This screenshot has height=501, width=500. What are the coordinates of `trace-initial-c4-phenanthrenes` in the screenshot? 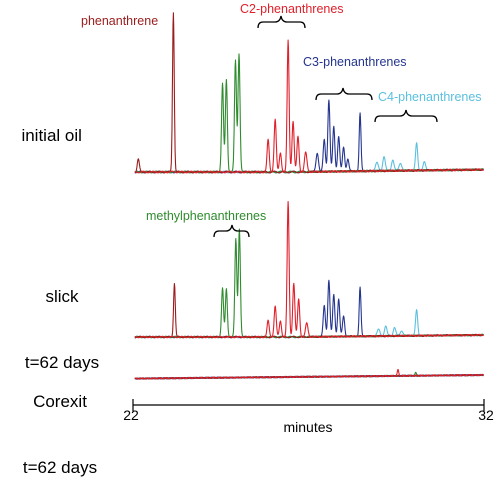 It's located at (309, 158).